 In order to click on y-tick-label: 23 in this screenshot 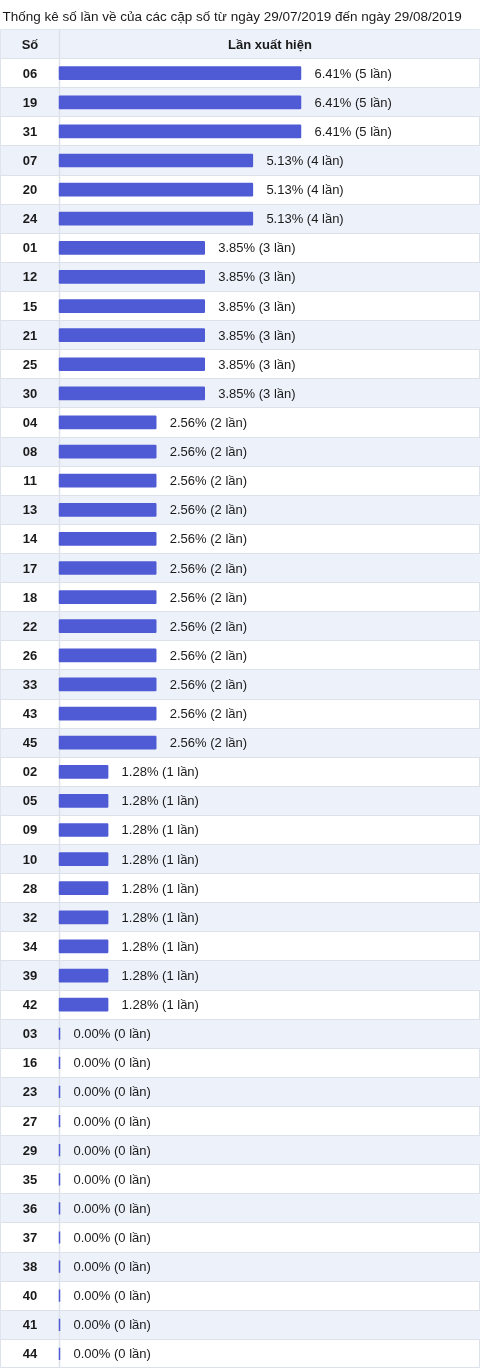, I will do `click(30, 1092)`.